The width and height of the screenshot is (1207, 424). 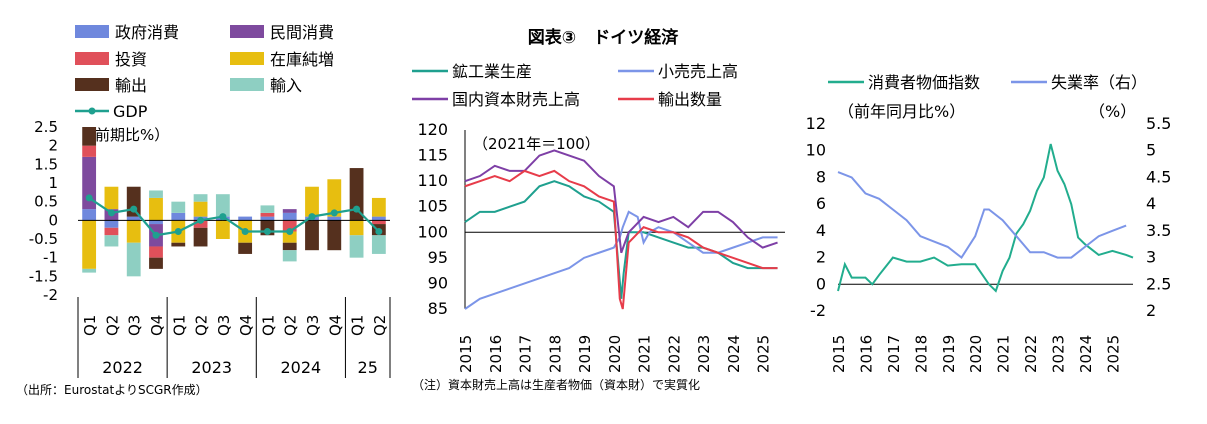 What do you see at coordinates (432, 180) in the screenshot?
I see `y-tick-label: 110` at bounding box center [432, 180].